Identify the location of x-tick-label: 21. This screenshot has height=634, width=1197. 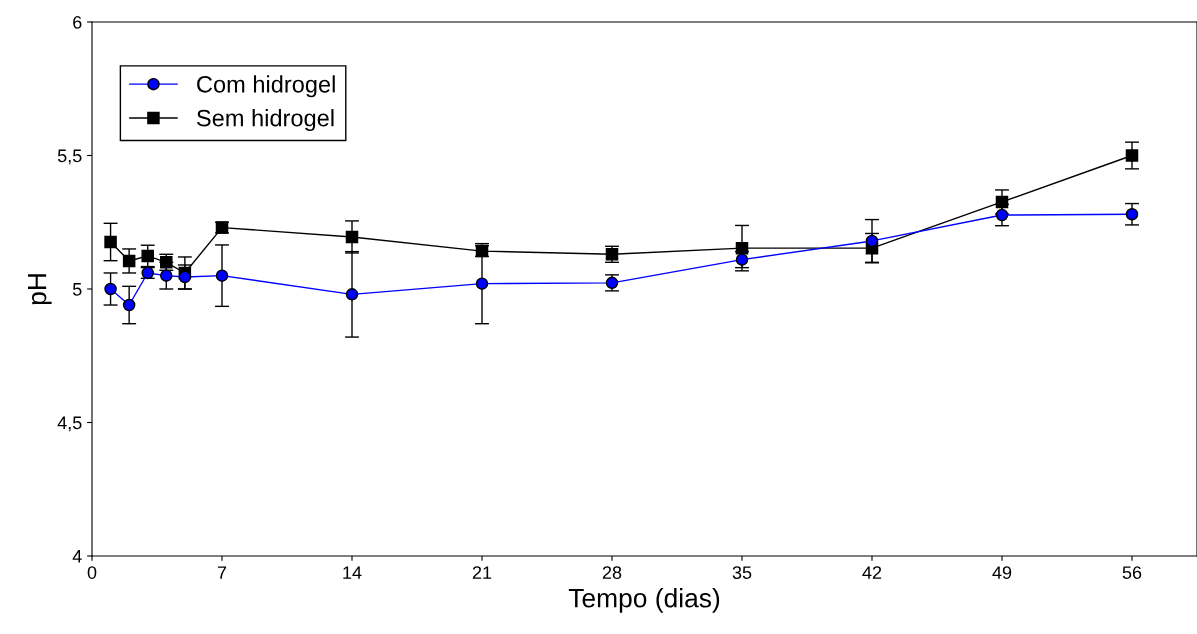
(482, 572).